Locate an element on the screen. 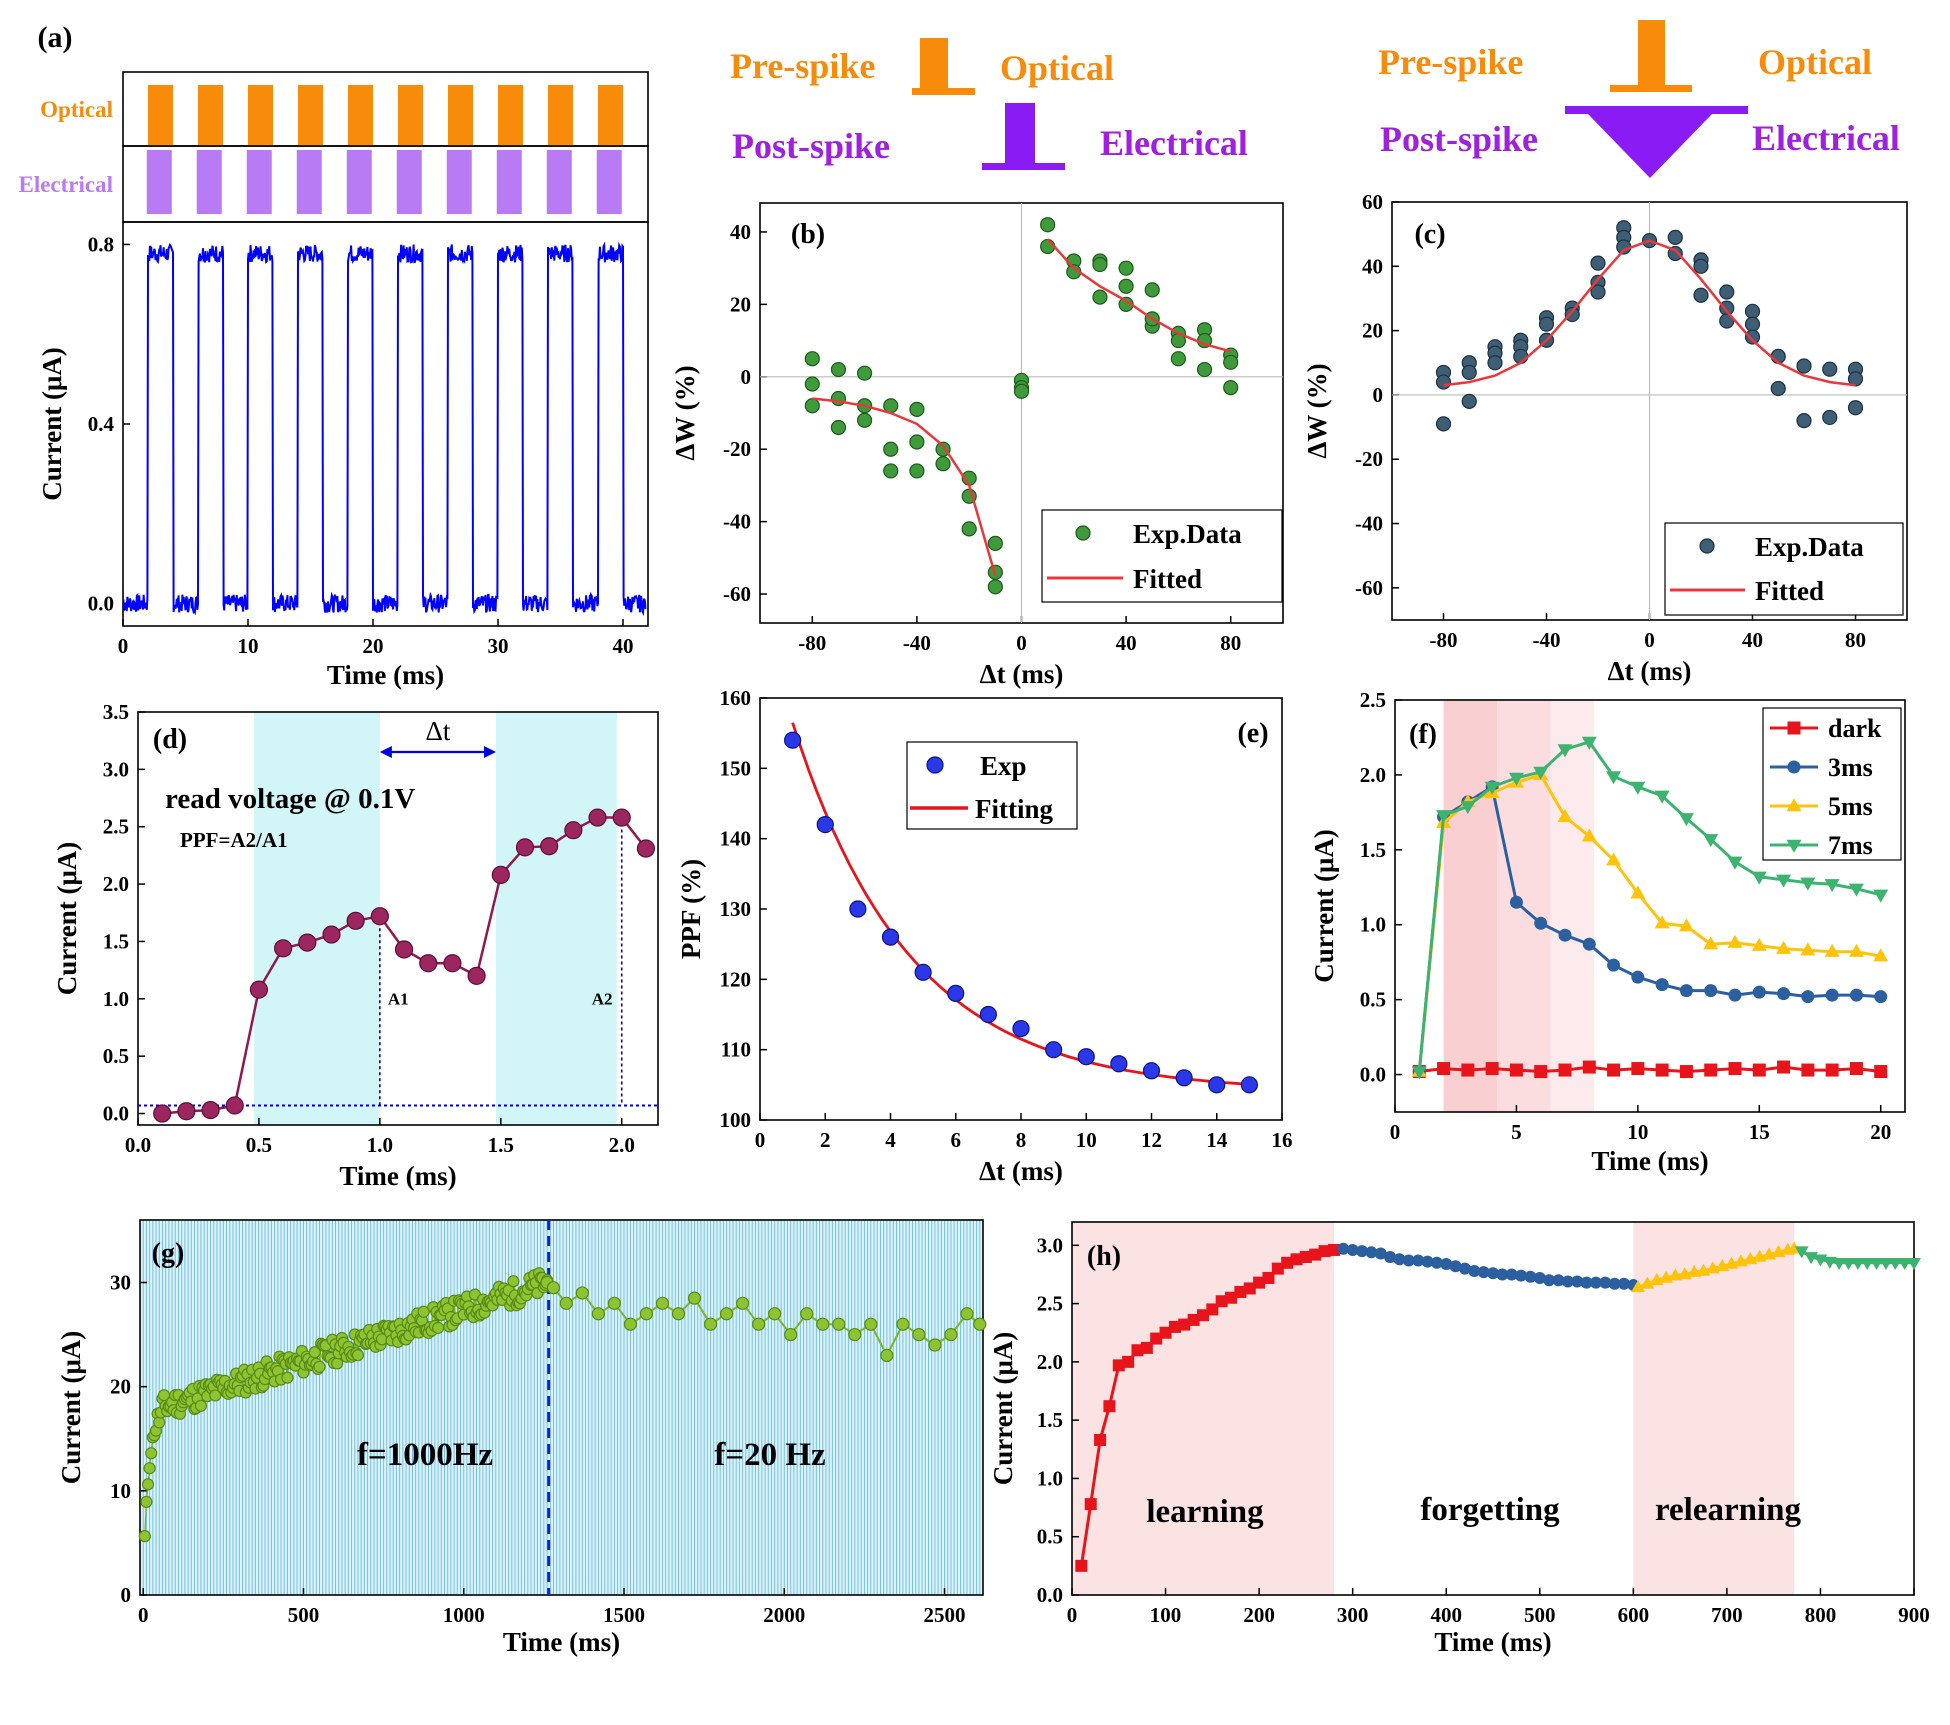 This screenshot has width=1950, height=1725. x-tick-label: 2000 is located at coordinates (784, 1615).